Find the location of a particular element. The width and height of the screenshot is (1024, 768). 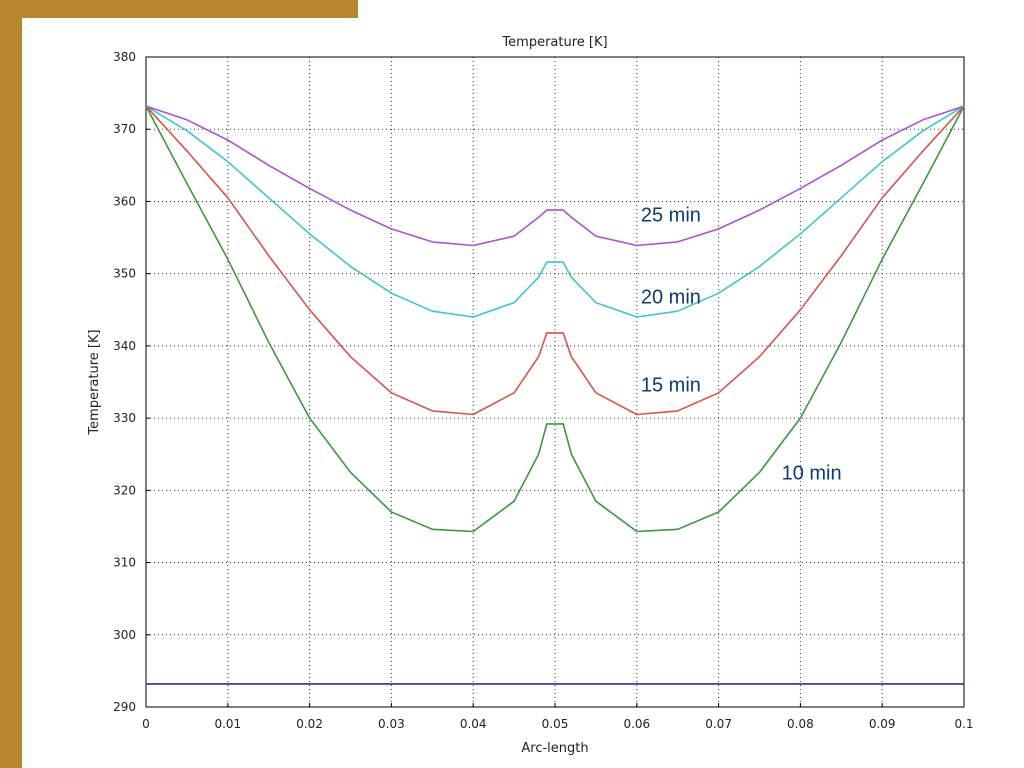

x-tick-label: 0 is located at coordinates (146, 724).